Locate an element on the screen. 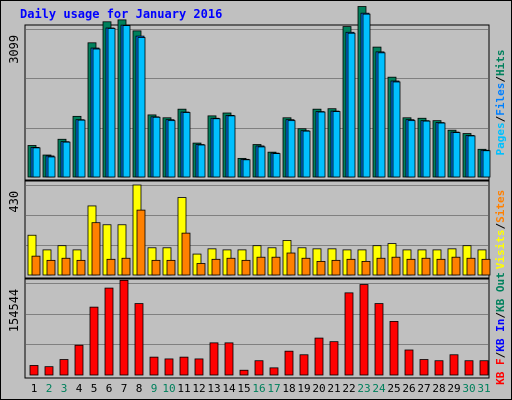 The width and height of the screenshot is (512, 400). legend-entry: Pages is located at coordinates (500, 138).